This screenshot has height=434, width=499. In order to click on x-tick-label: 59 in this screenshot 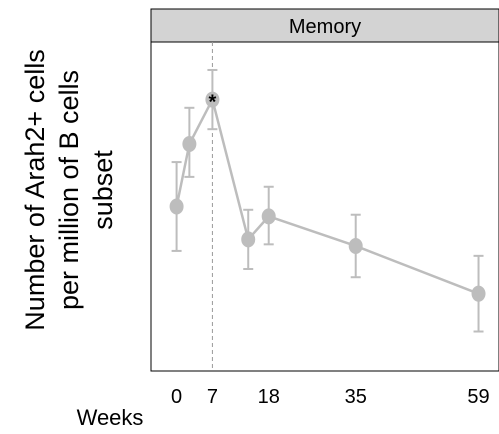, I will do `click(478, 397)`.